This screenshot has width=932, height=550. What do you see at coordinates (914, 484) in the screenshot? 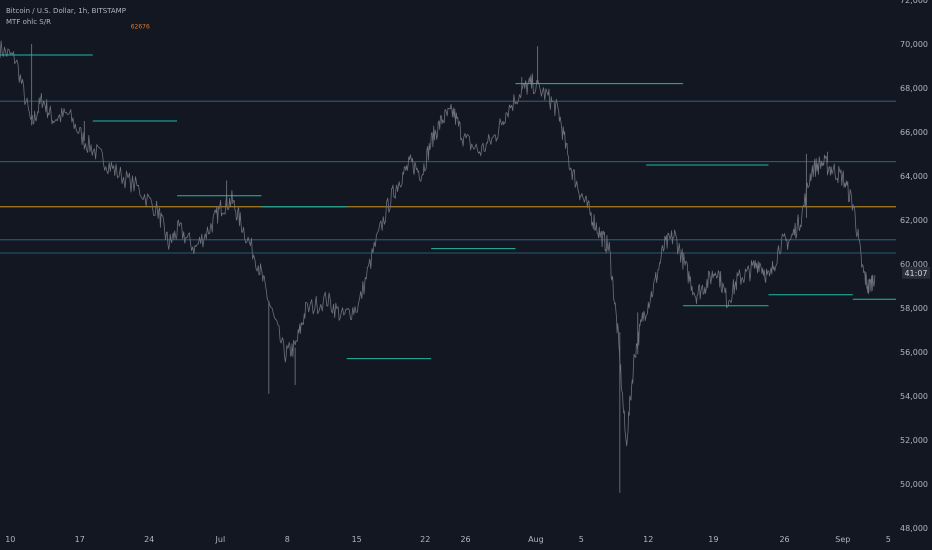
I see `price-tick-label: 50,000` at bounding box center [914, 484].